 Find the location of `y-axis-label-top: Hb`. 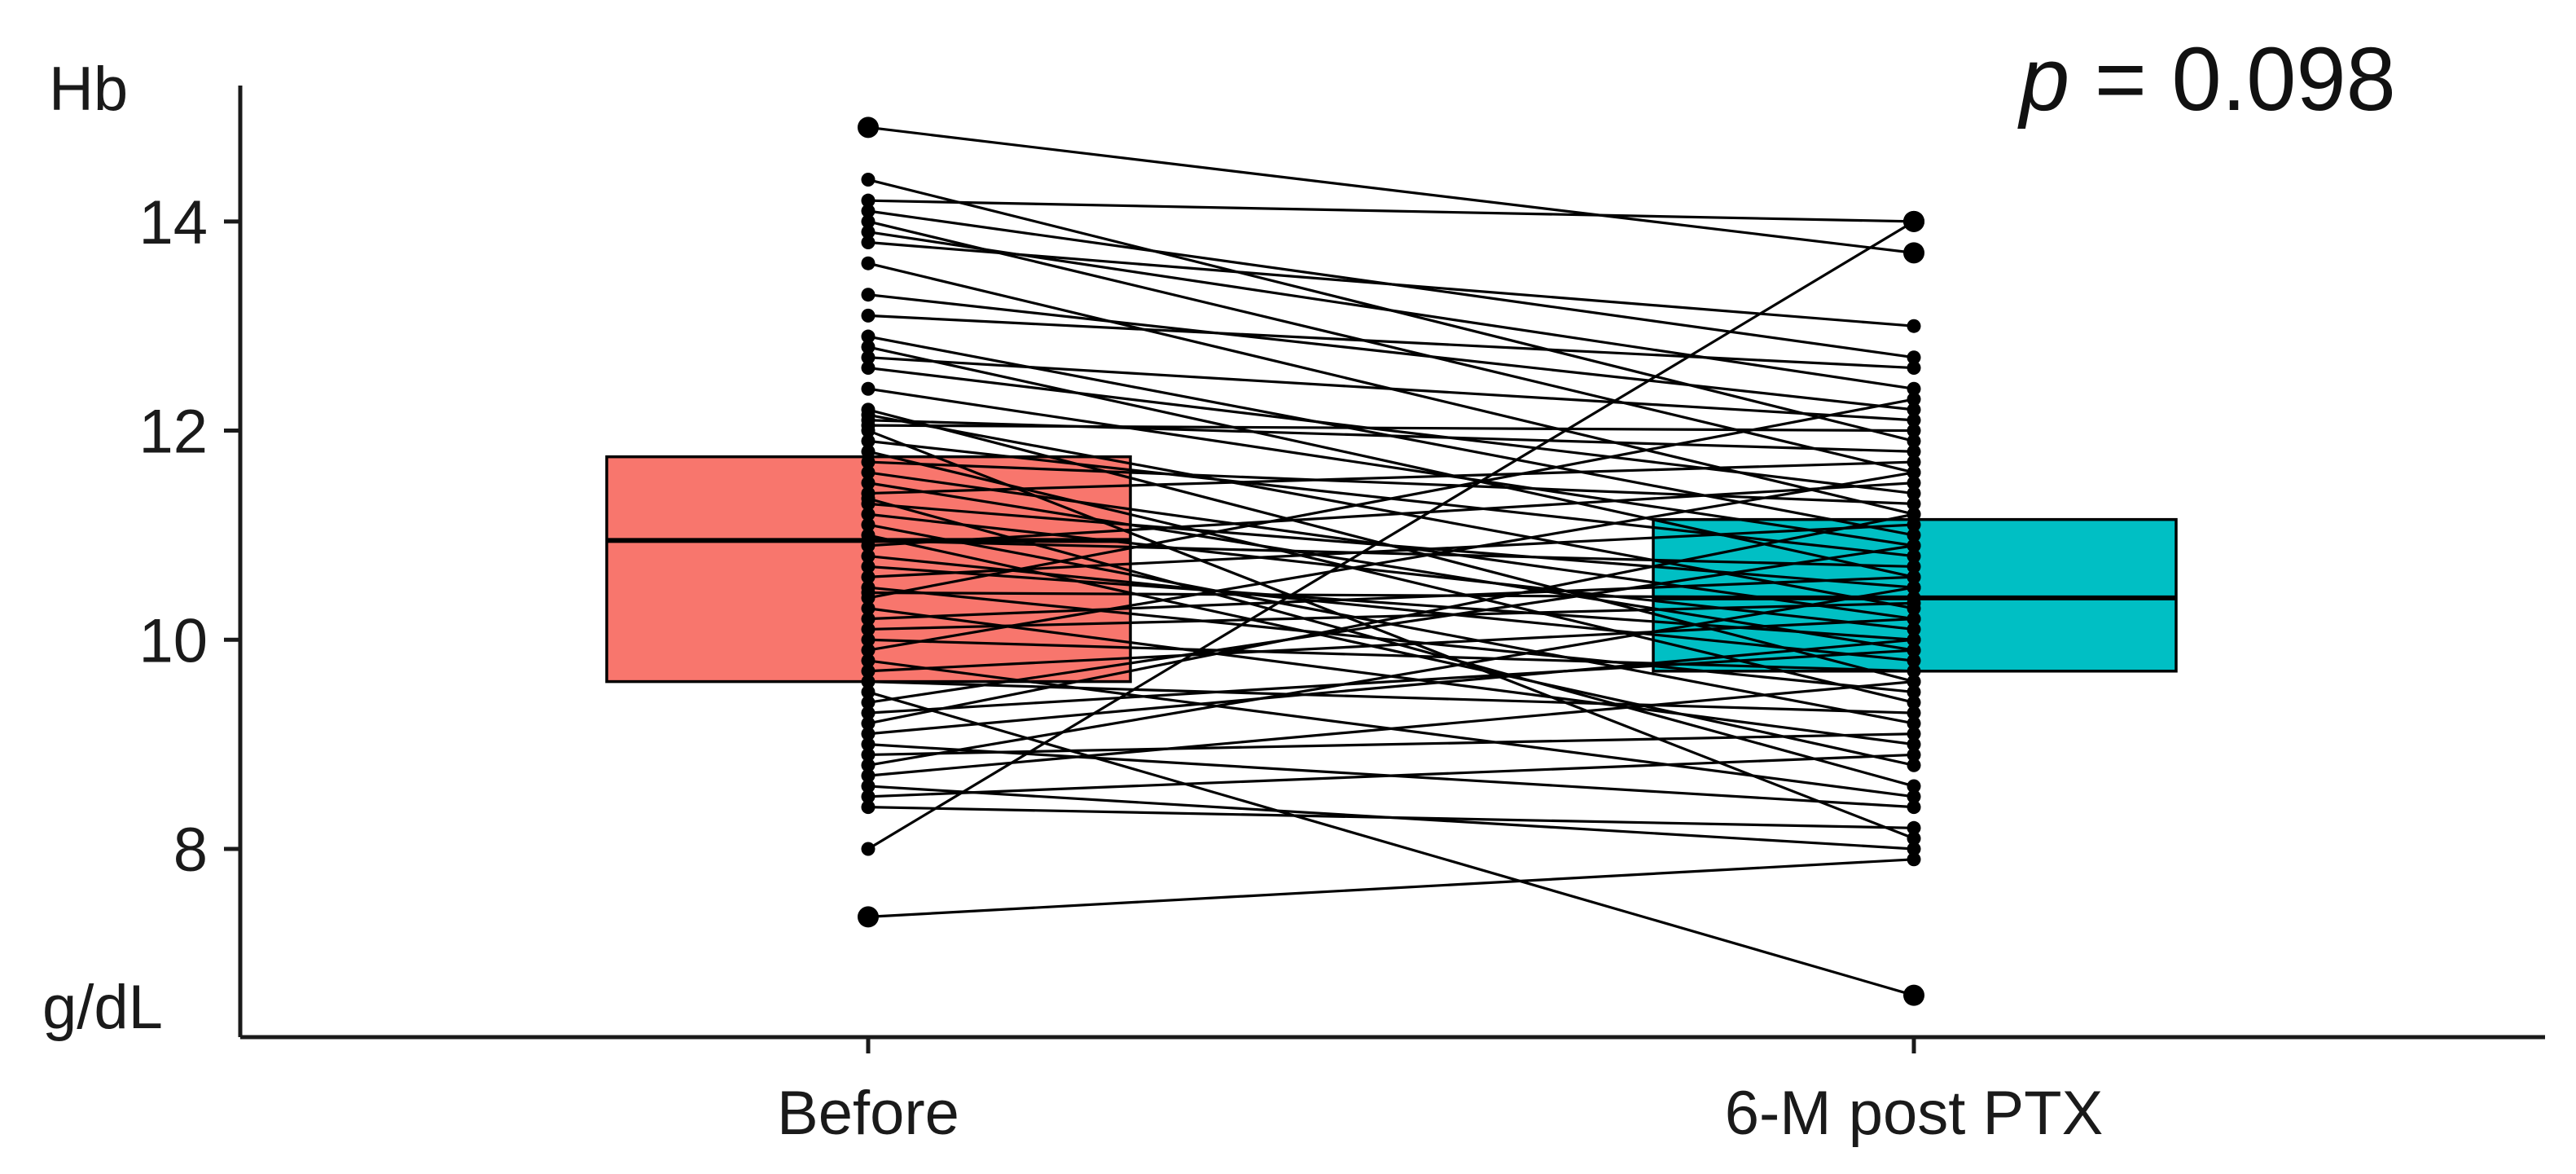

y-axis-label-top: Hb is located at coordinates (88, 89).